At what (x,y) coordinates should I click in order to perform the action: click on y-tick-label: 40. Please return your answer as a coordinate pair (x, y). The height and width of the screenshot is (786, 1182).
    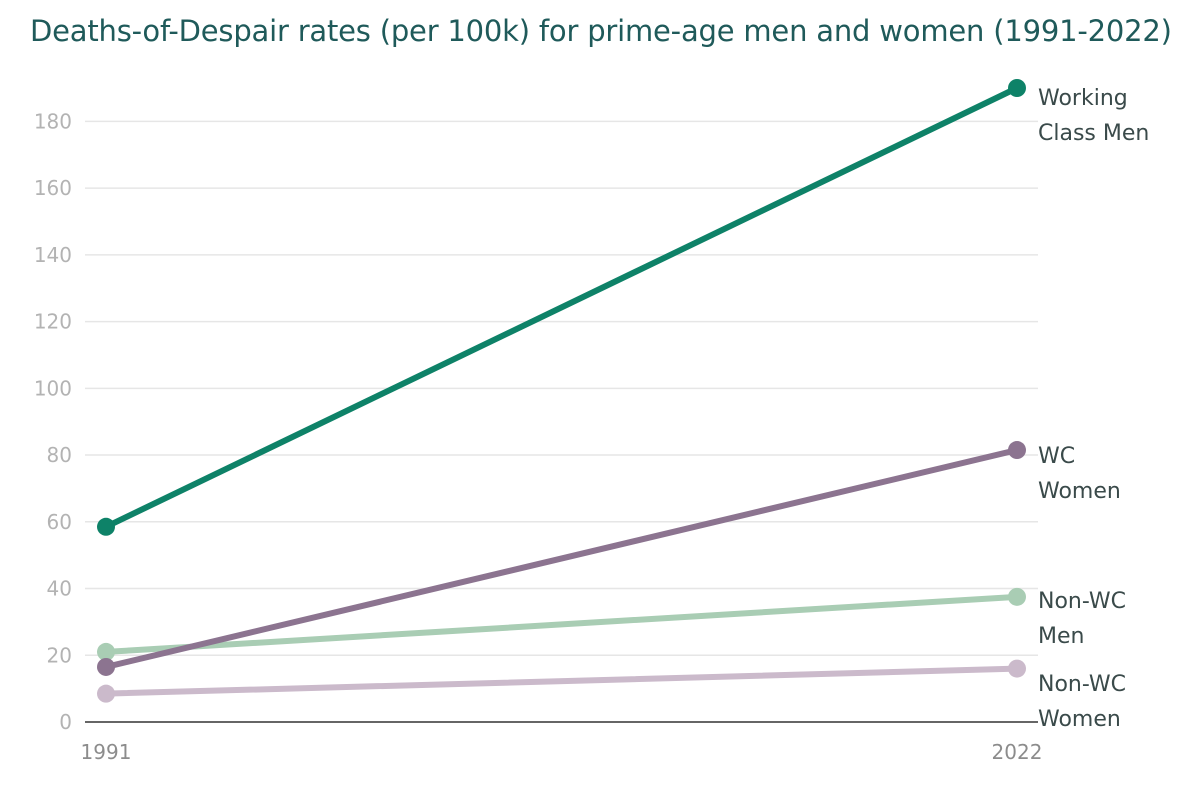
    Looking at the image, I should click on (59, 589).